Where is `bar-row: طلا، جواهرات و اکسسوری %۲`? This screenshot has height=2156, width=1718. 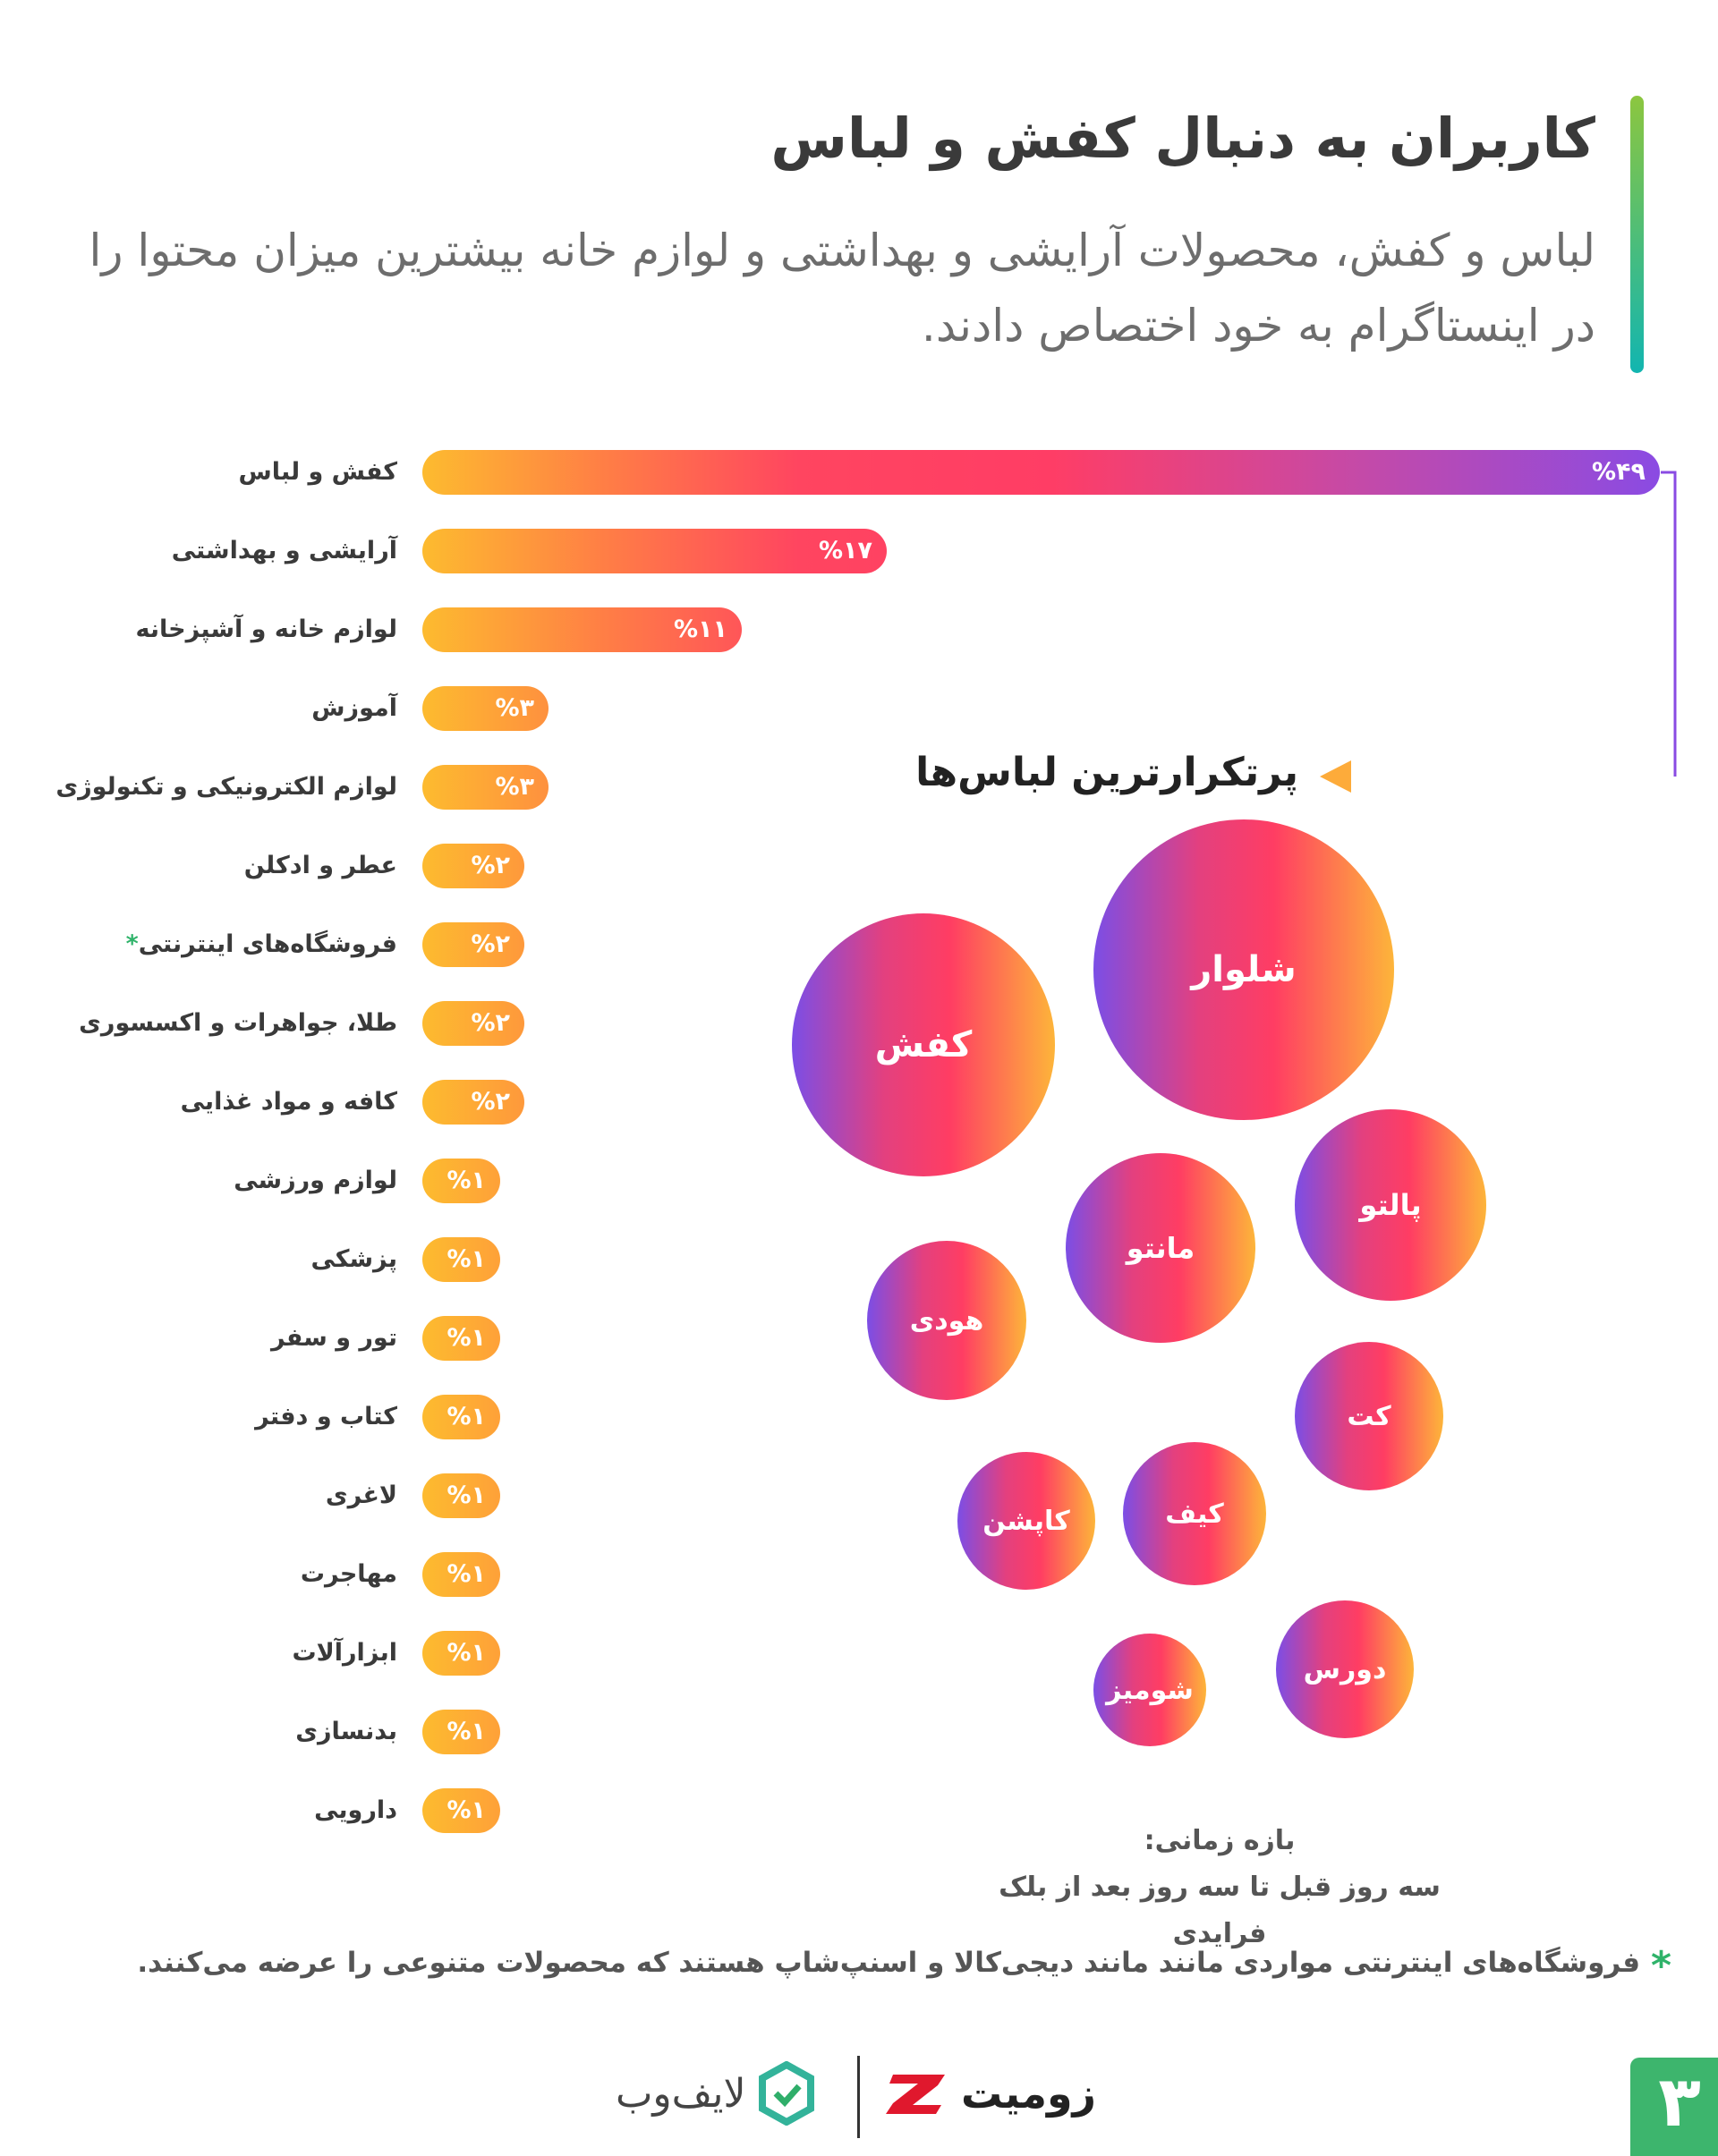
bar-row: طلا، جواهرات و اکسسوری %۲ is located at coordinates (859, 1023).